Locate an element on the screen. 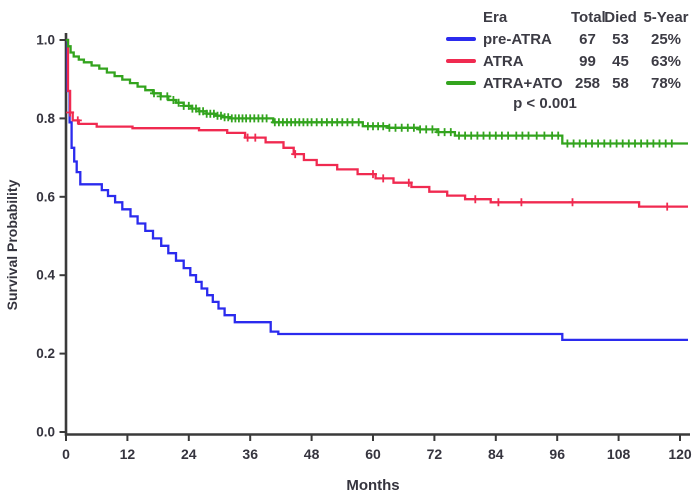 The height and width of the screenshot is (500, 700). legend-header-died: Died is located at coordinates (620, 17).